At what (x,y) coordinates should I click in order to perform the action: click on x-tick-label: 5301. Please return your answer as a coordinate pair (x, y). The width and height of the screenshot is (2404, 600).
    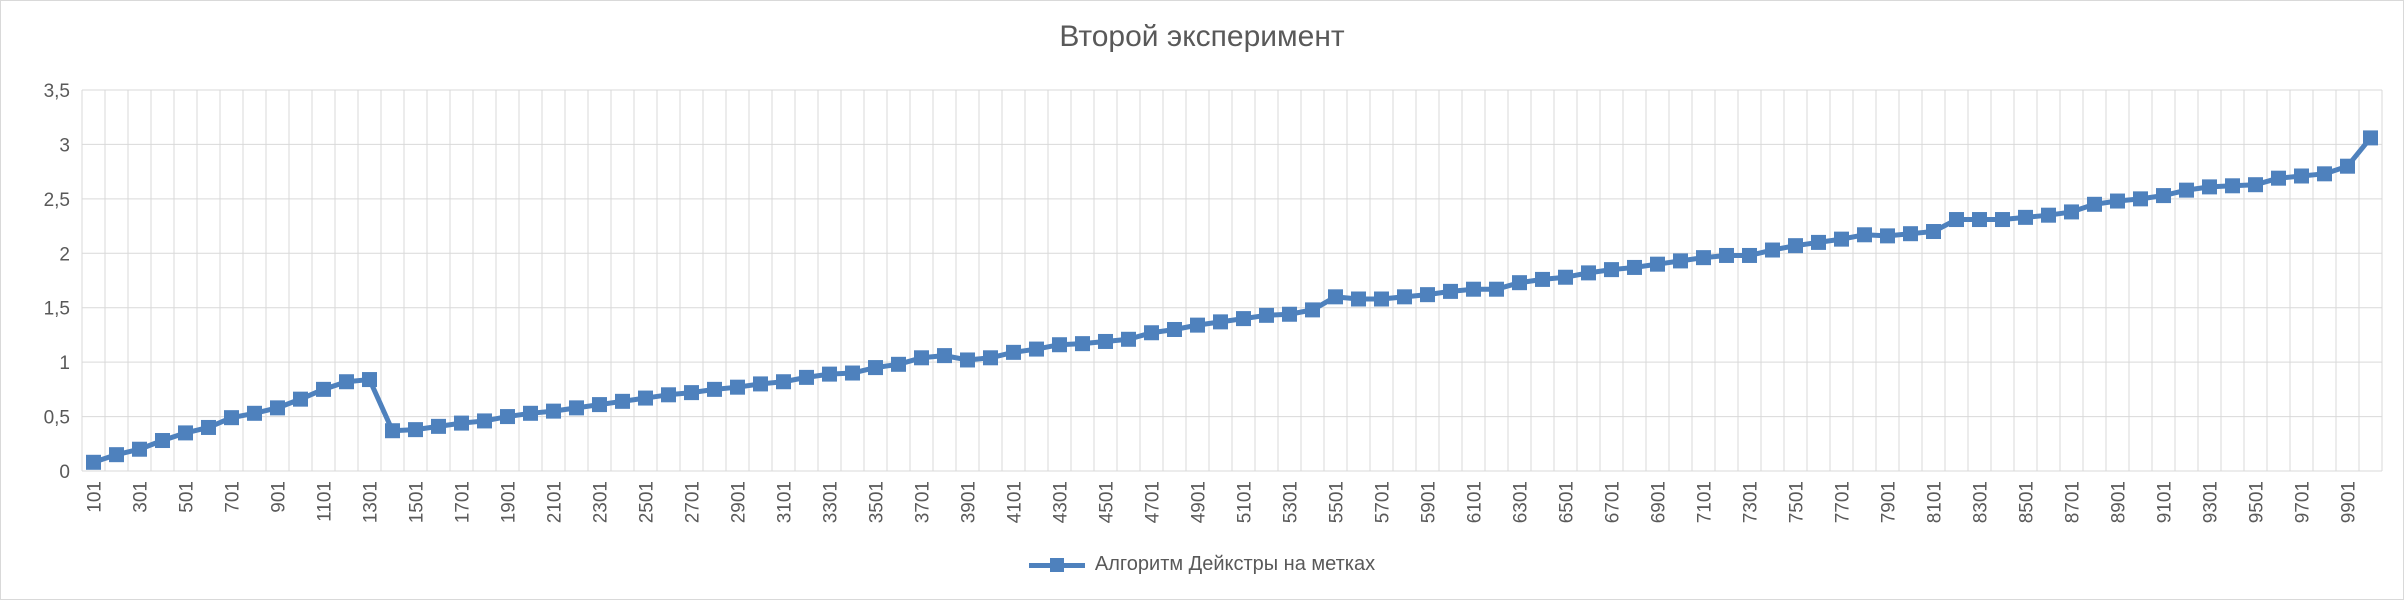
    Looking at the image, I should click on (1291, 502).